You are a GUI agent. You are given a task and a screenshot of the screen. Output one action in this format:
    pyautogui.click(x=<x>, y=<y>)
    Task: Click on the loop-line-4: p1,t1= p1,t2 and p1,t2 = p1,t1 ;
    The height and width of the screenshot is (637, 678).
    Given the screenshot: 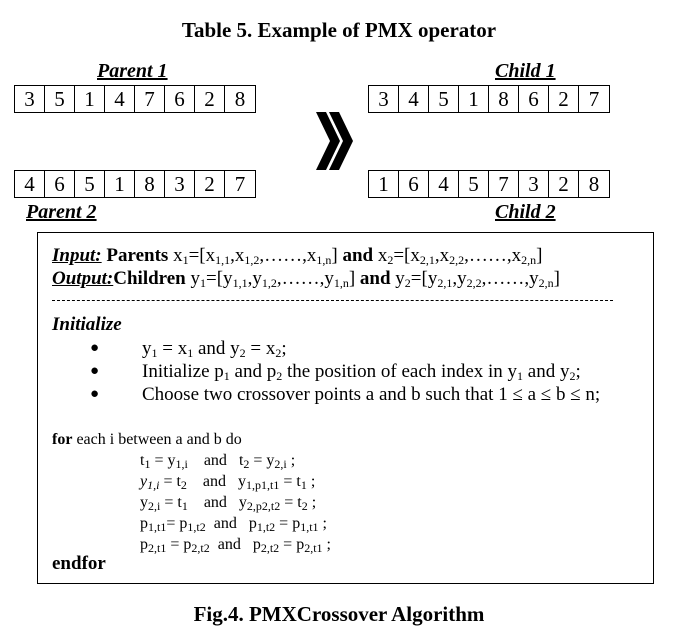 What is the action you would take?
    pyautogui.click(x=233, y=524)
    